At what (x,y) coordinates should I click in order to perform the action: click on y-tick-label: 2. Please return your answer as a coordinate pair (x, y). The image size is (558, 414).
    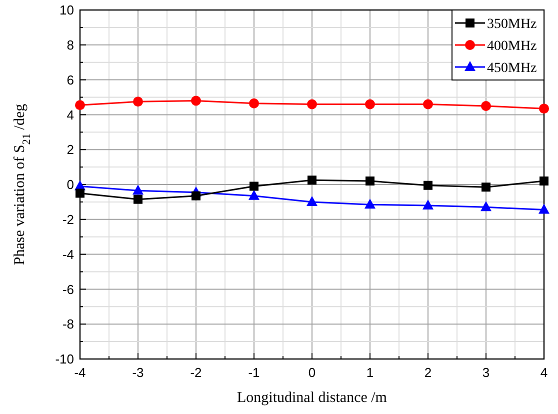
    Looking at the image, I should click on (70, 150).